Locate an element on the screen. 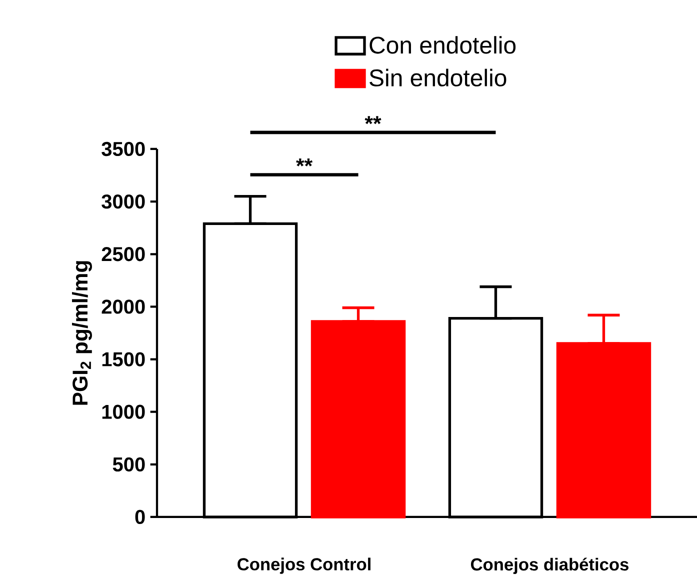 The image size is (697, 575). x-tick-label: Conejos Control is located at coordinates (304, 566).